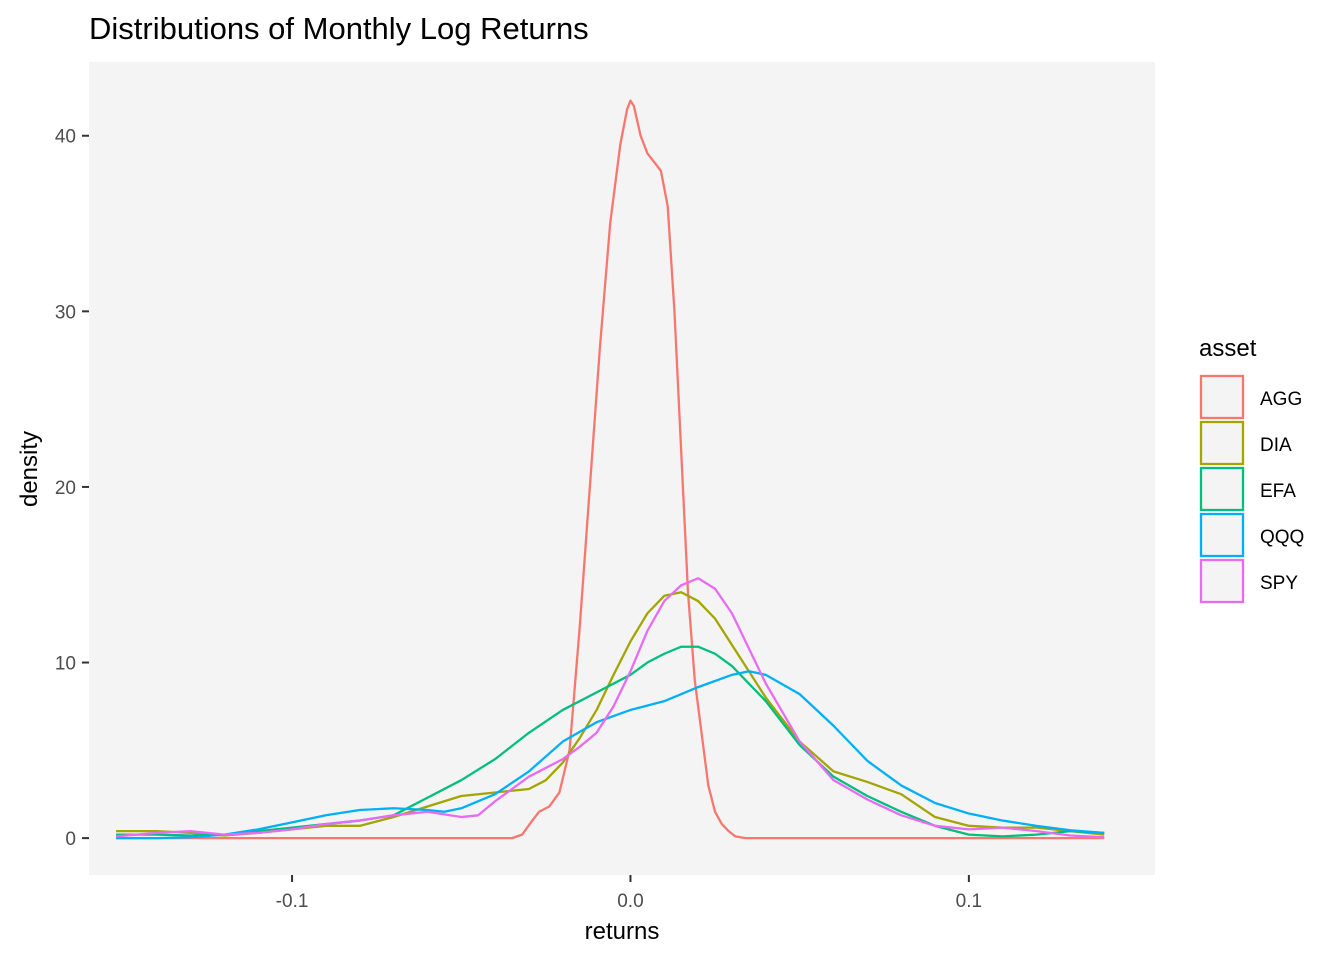  What do you see at coordinates (65, 137) in the screenshot?
I see `y-tick-label: 40` at bounding box center [65, 137].